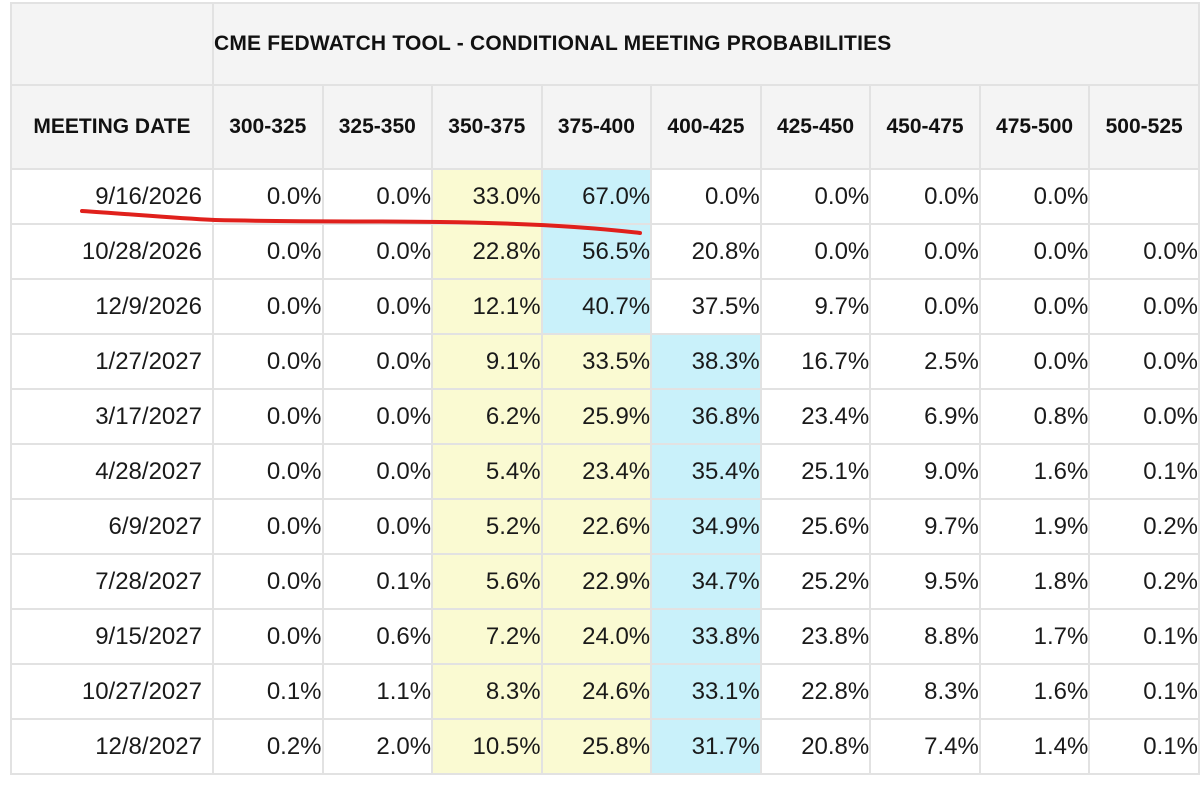 This screenshot has width=1200, height=788. I want to click on probability-cell: 23.8%, so click(815, 636).